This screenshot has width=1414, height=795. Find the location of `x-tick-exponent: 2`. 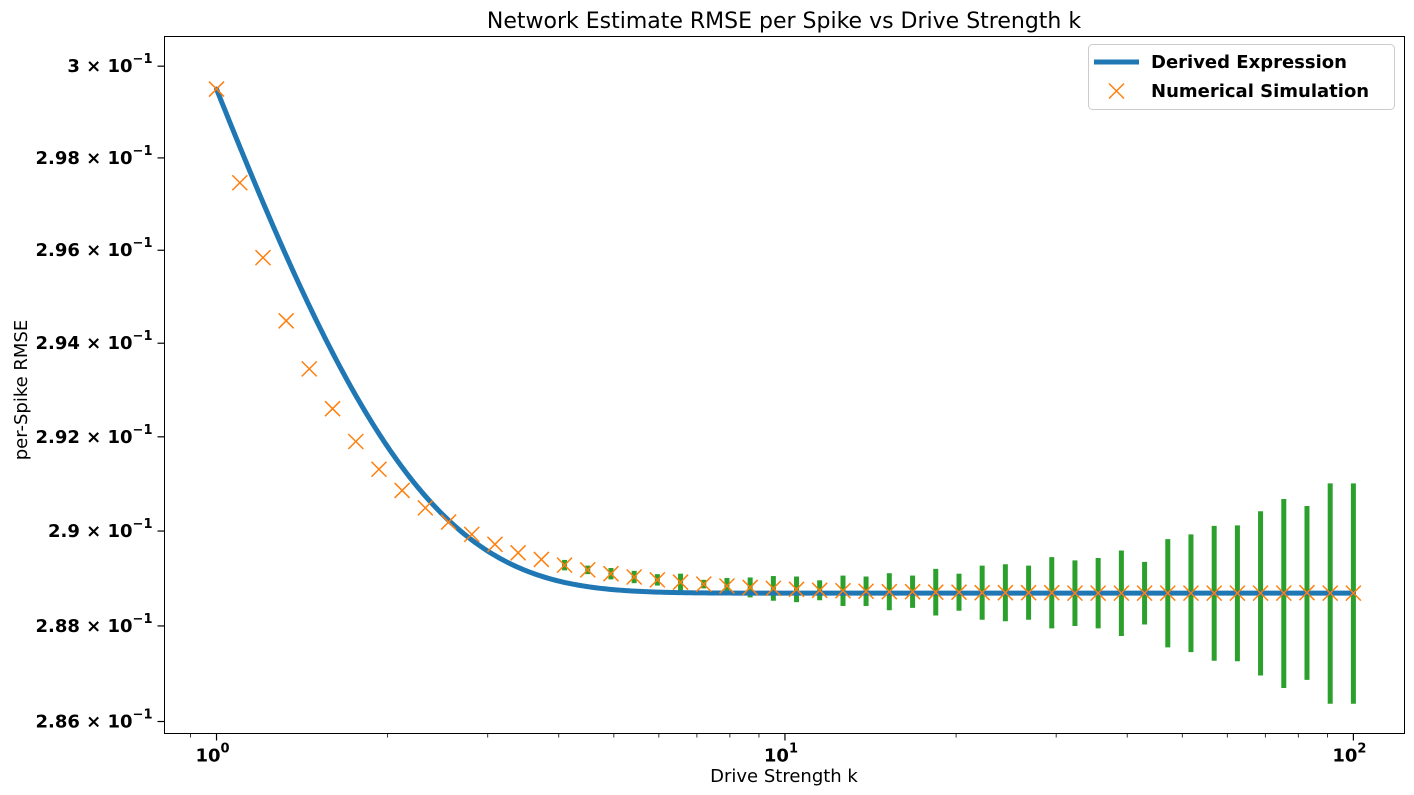

x-tick-exponent: 2 is located at coordinates (1361, 749).